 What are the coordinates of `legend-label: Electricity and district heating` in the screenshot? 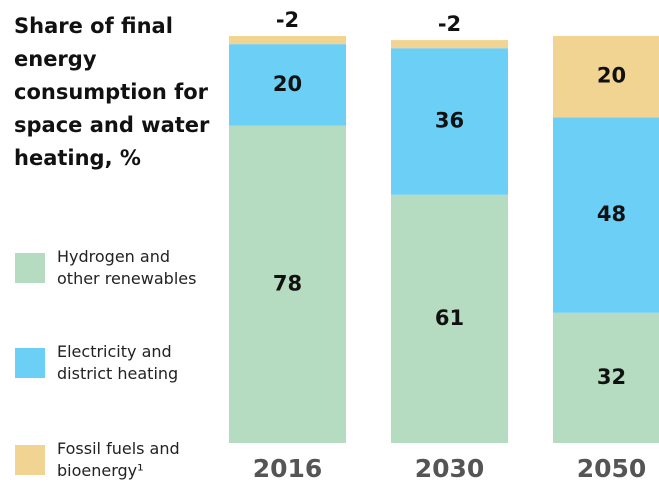 It's located at (118, 362).